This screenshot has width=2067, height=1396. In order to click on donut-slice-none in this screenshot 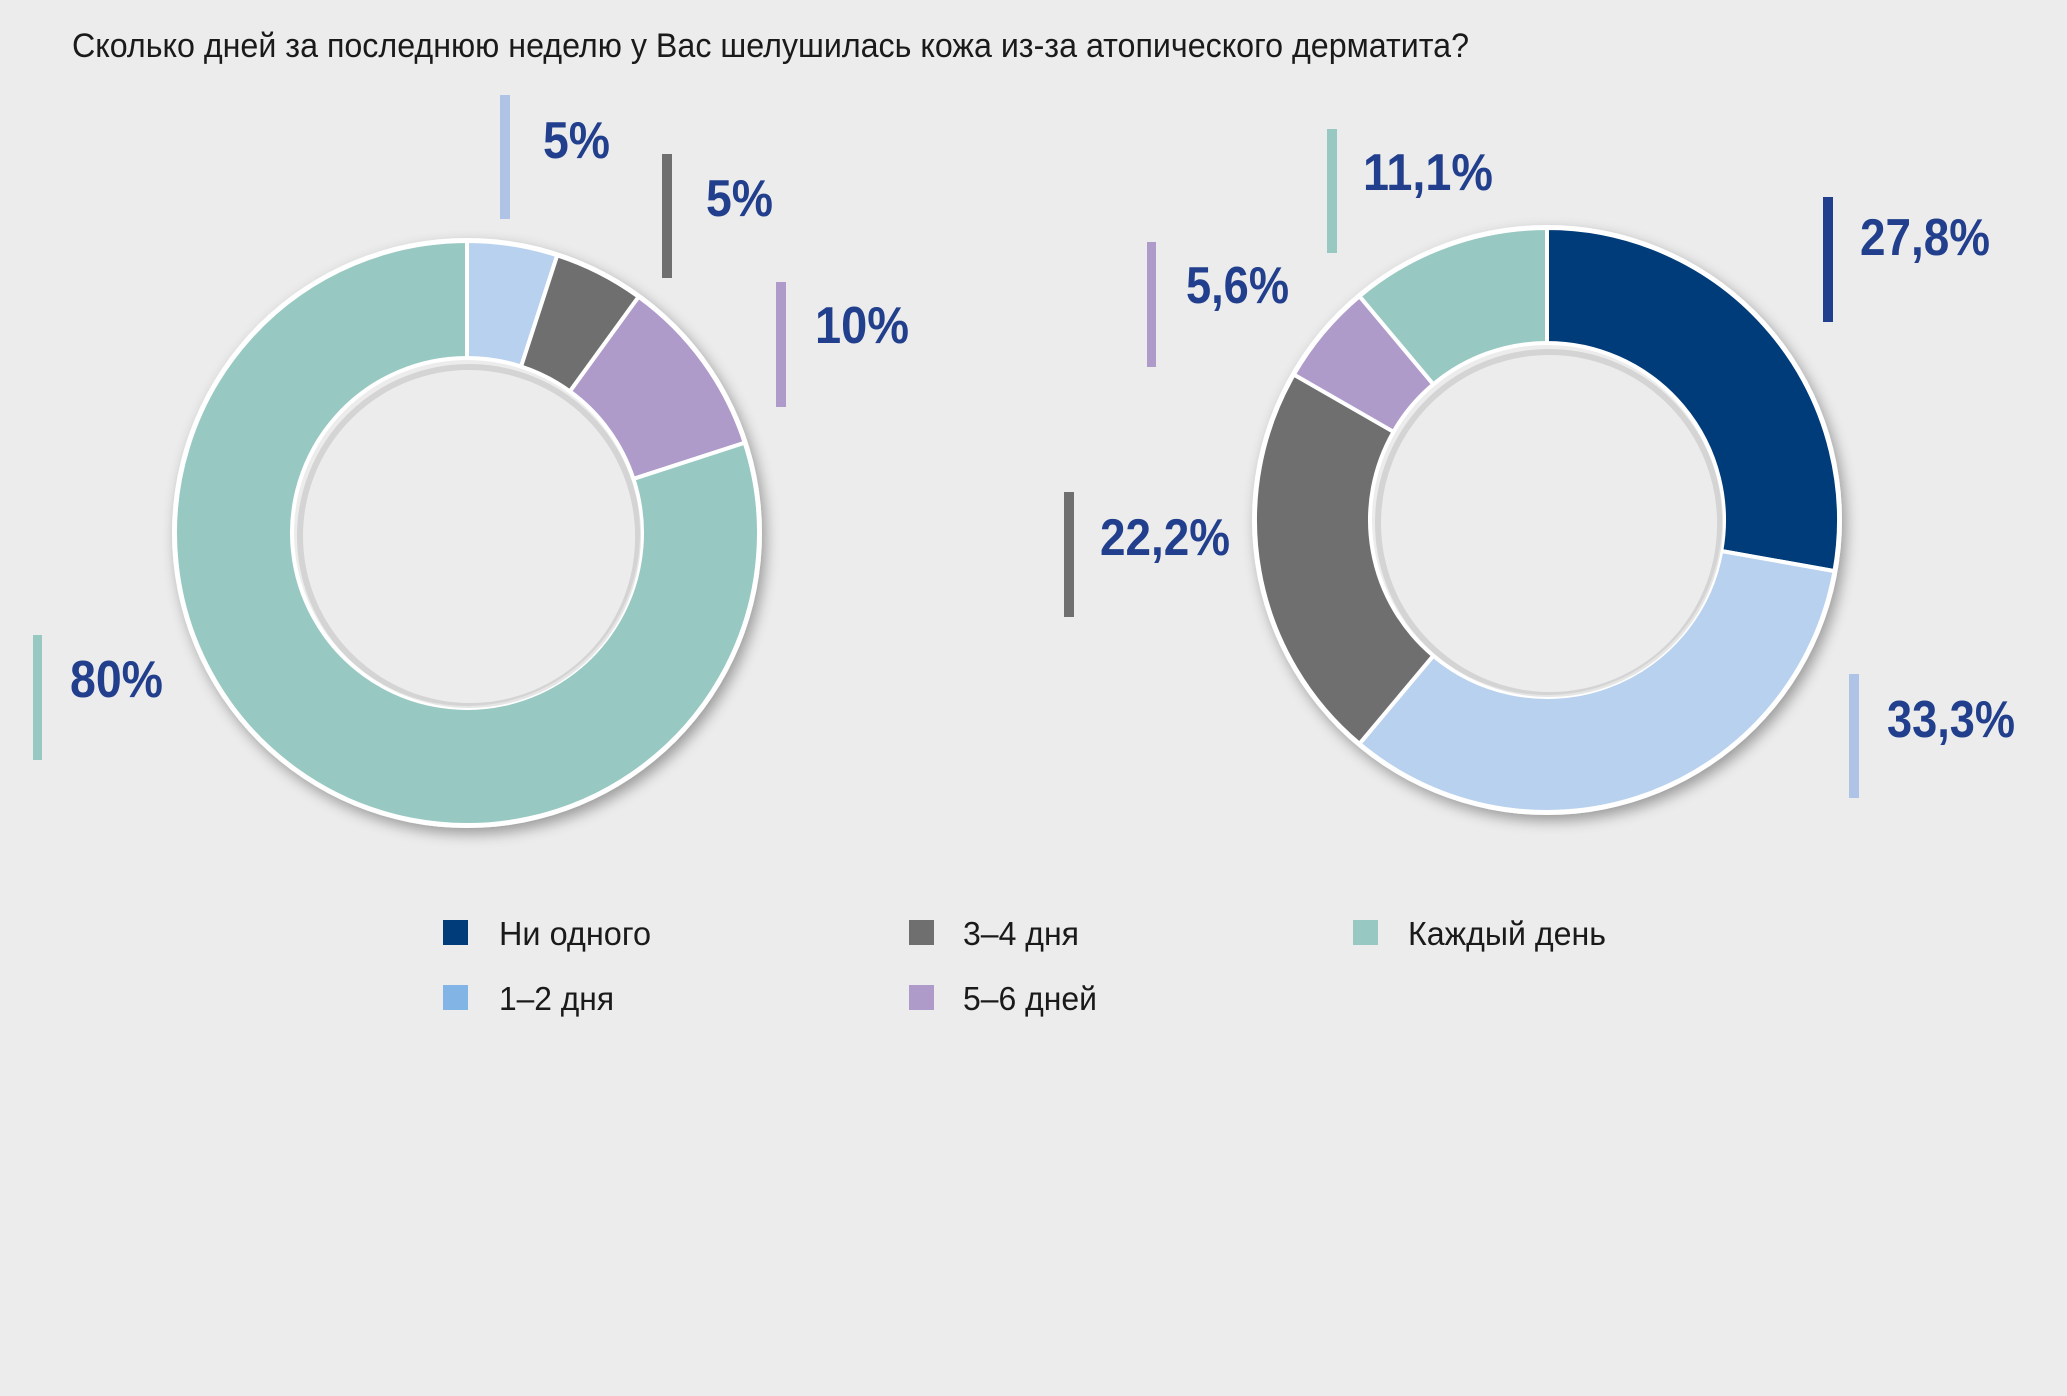, I will do `click(1693, 400)`.